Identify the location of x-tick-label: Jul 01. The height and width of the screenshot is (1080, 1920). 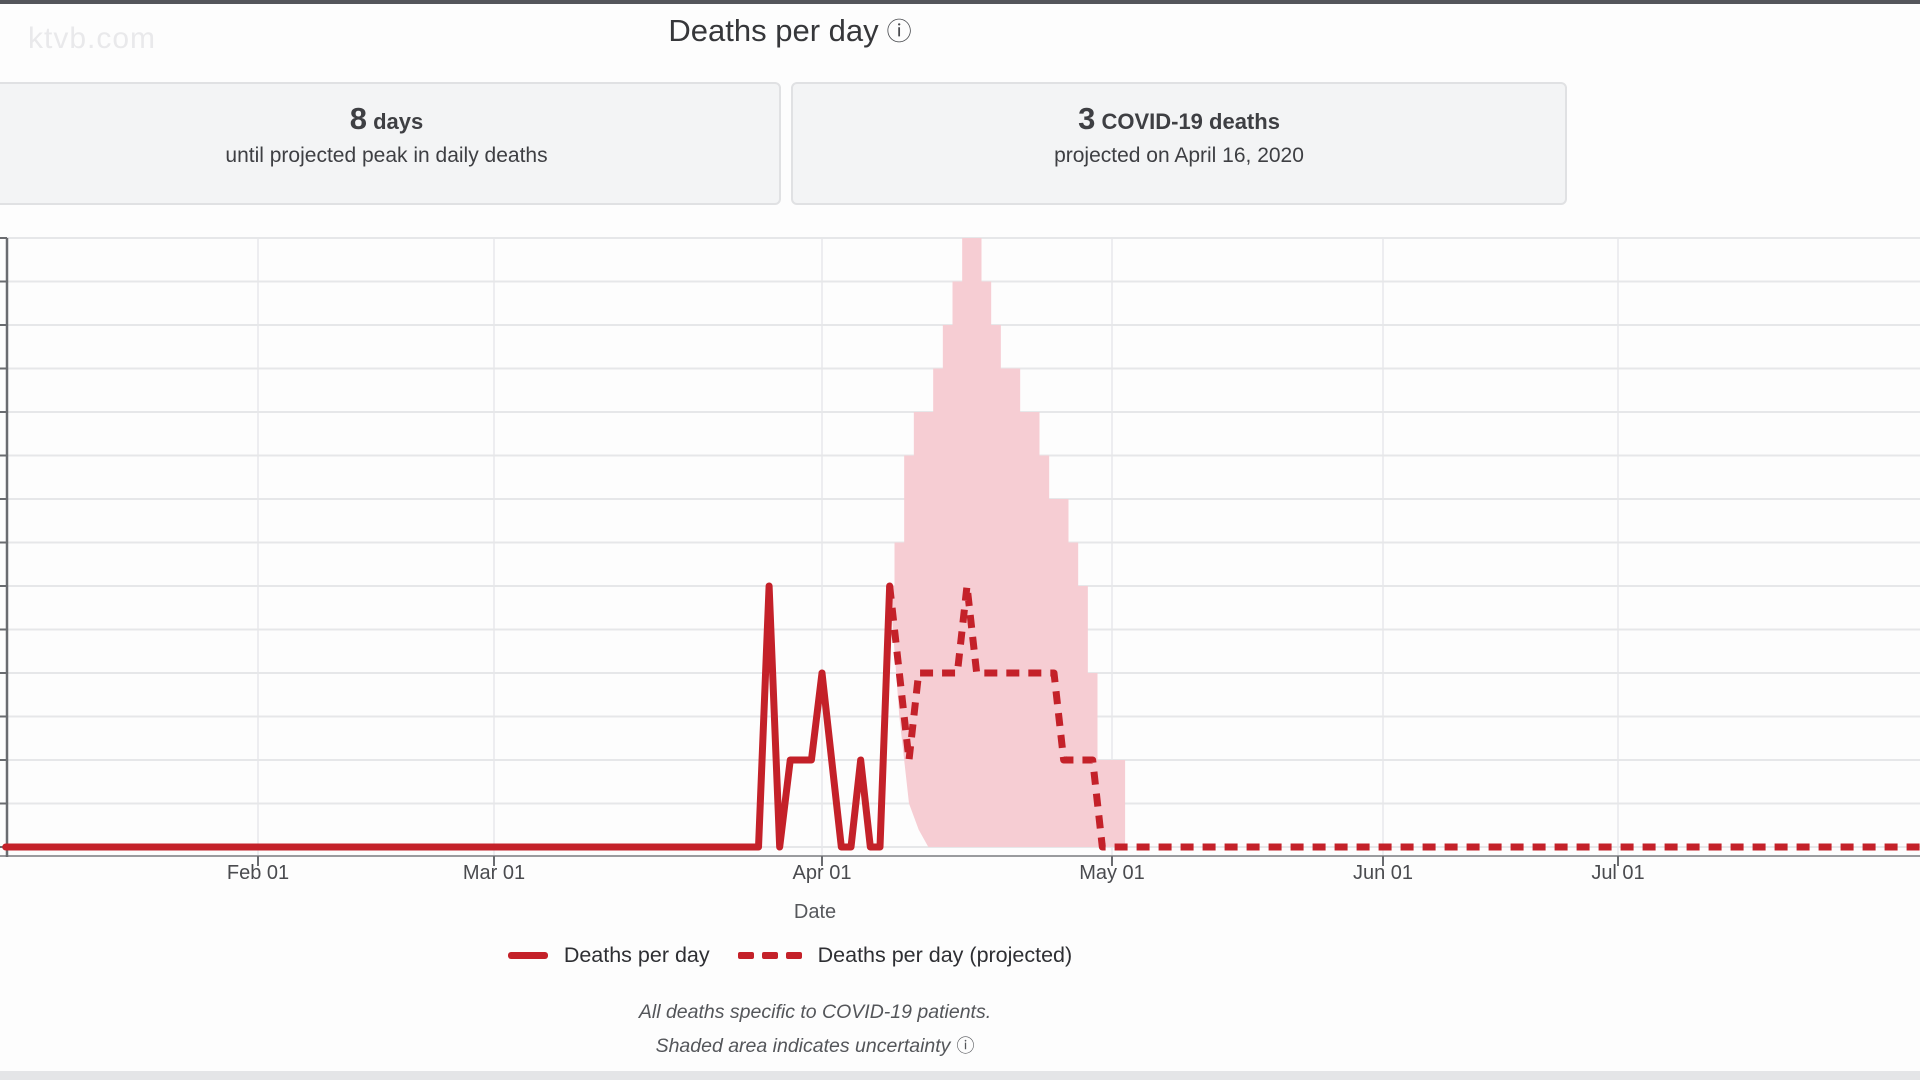
(1618, 873).